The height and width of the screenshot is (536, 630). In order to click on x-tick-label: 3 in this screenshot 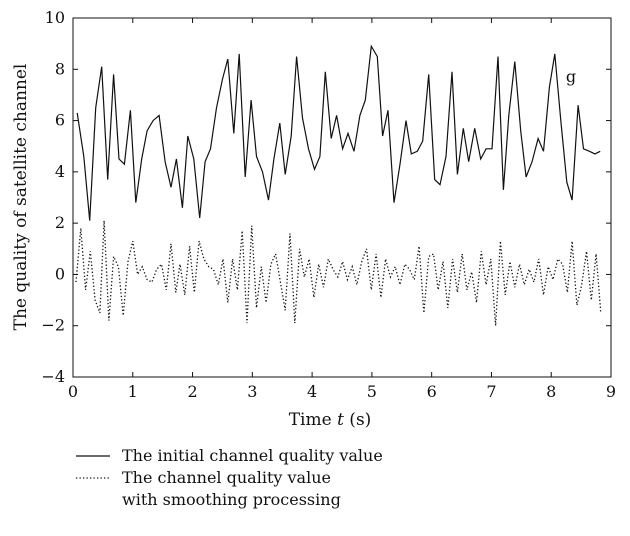, I will do `click(252, 391)`.